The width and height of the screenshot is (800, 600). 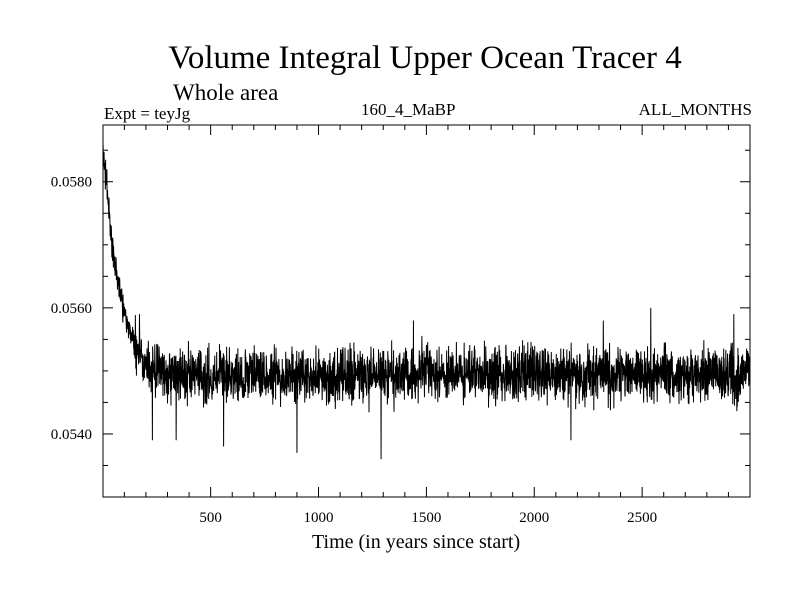 What do you see at coordinates (425, 58) in the screenshot?
I see `chart-title: Volume Integral Upper Ocean Tracer 4` at bounding box center [425, 58].